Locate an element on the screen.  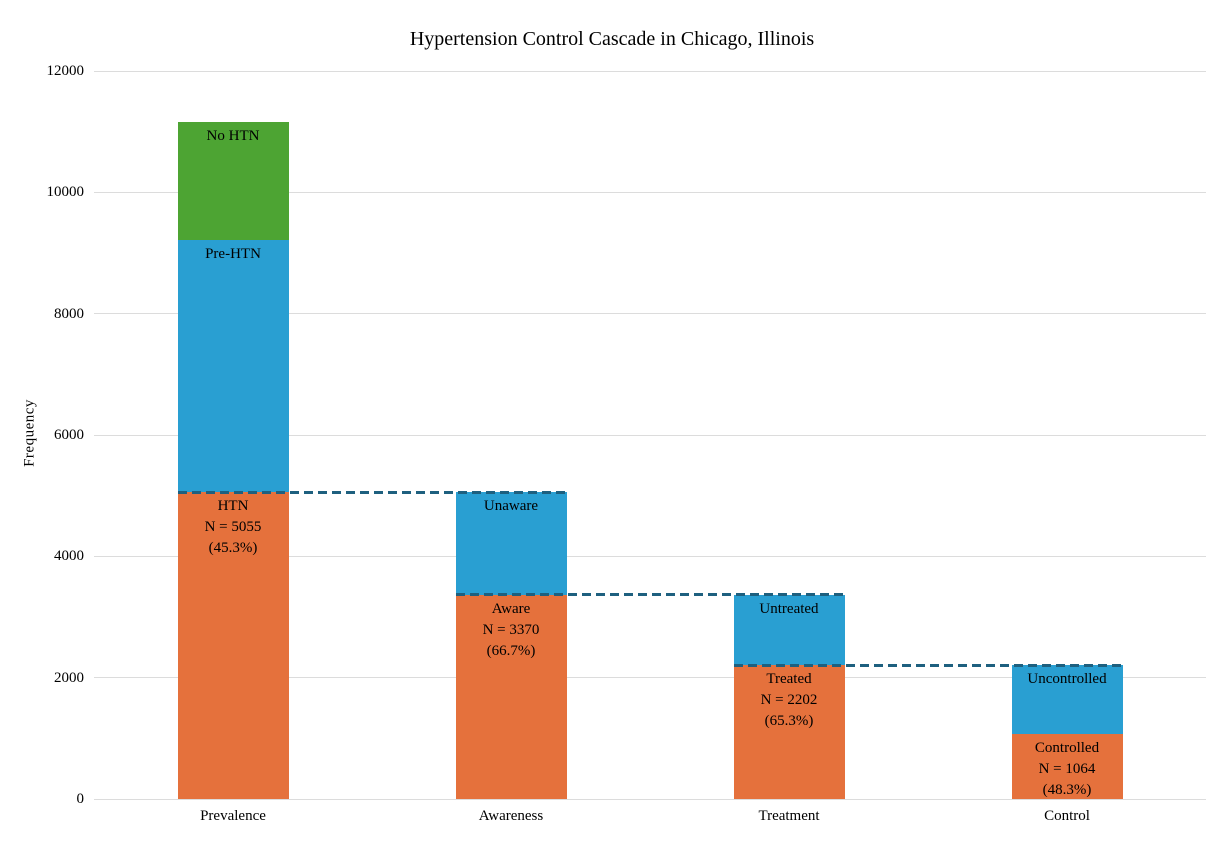
bar-segment-untreated: Untreated is located at coordinates (789, 630).